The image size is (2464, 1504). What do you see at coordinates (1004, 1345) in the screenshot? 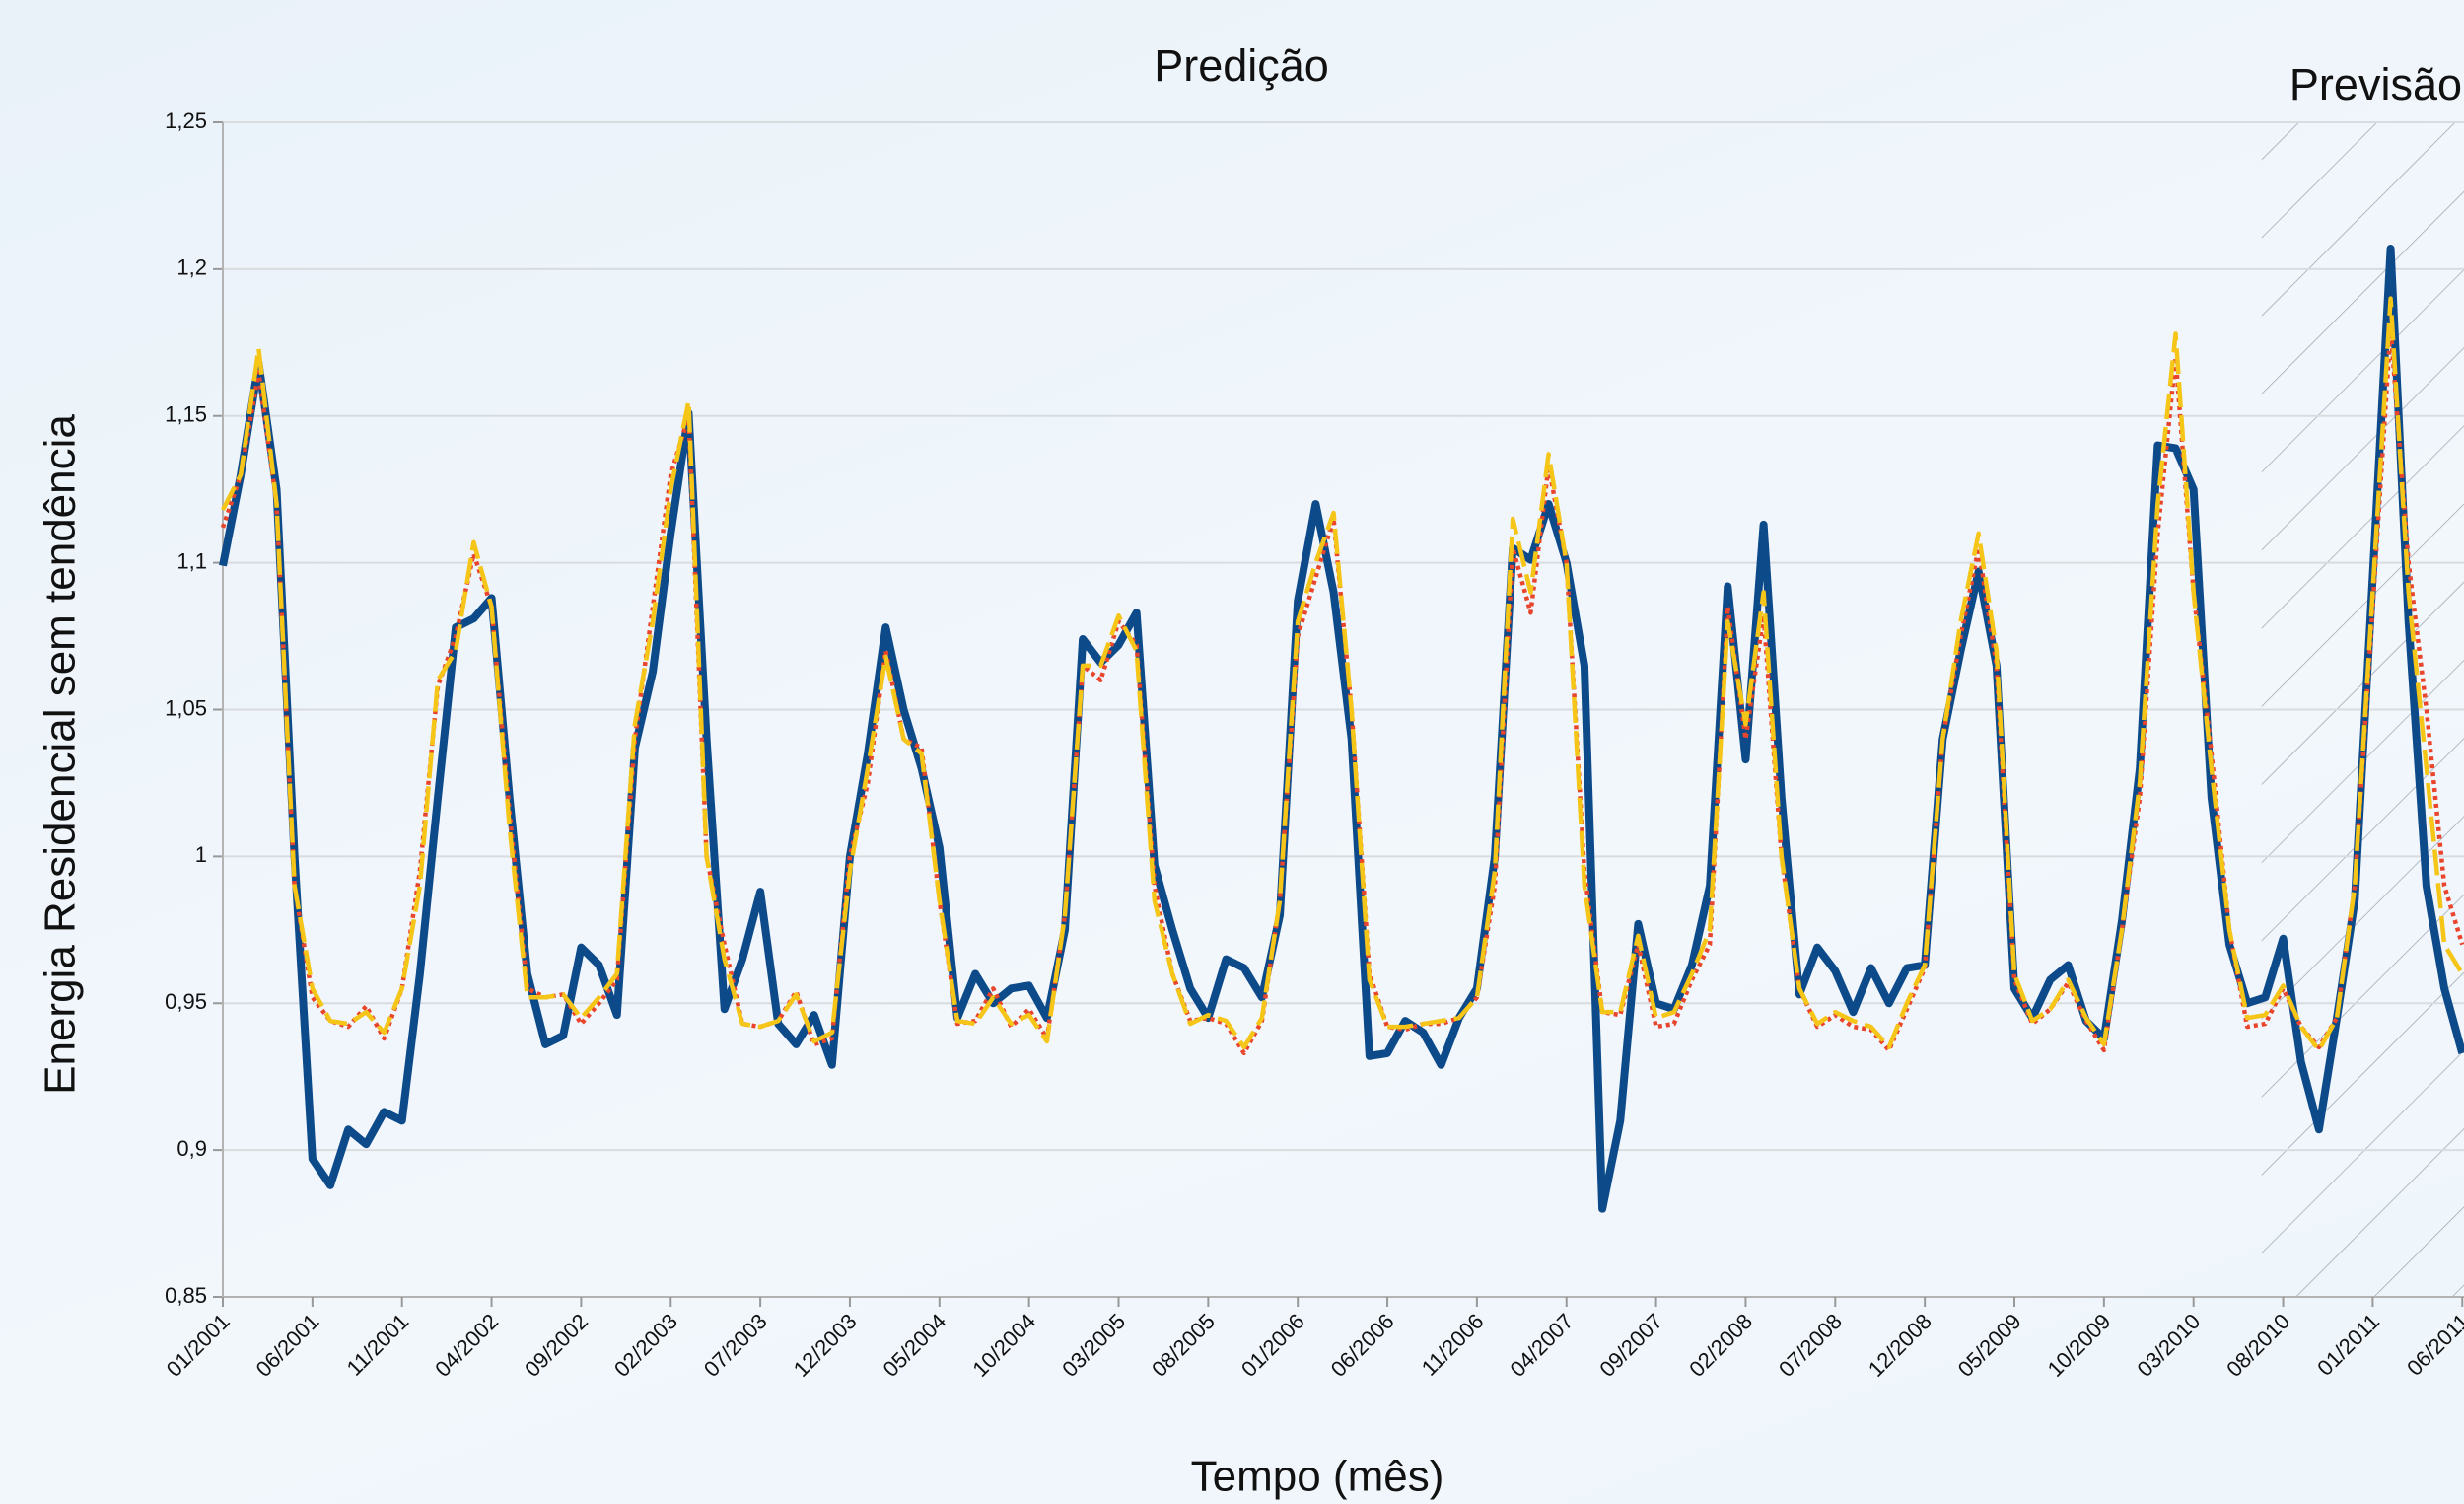
I see `x-tick-label: 10/2004` at bounding box center [1004, 1345].